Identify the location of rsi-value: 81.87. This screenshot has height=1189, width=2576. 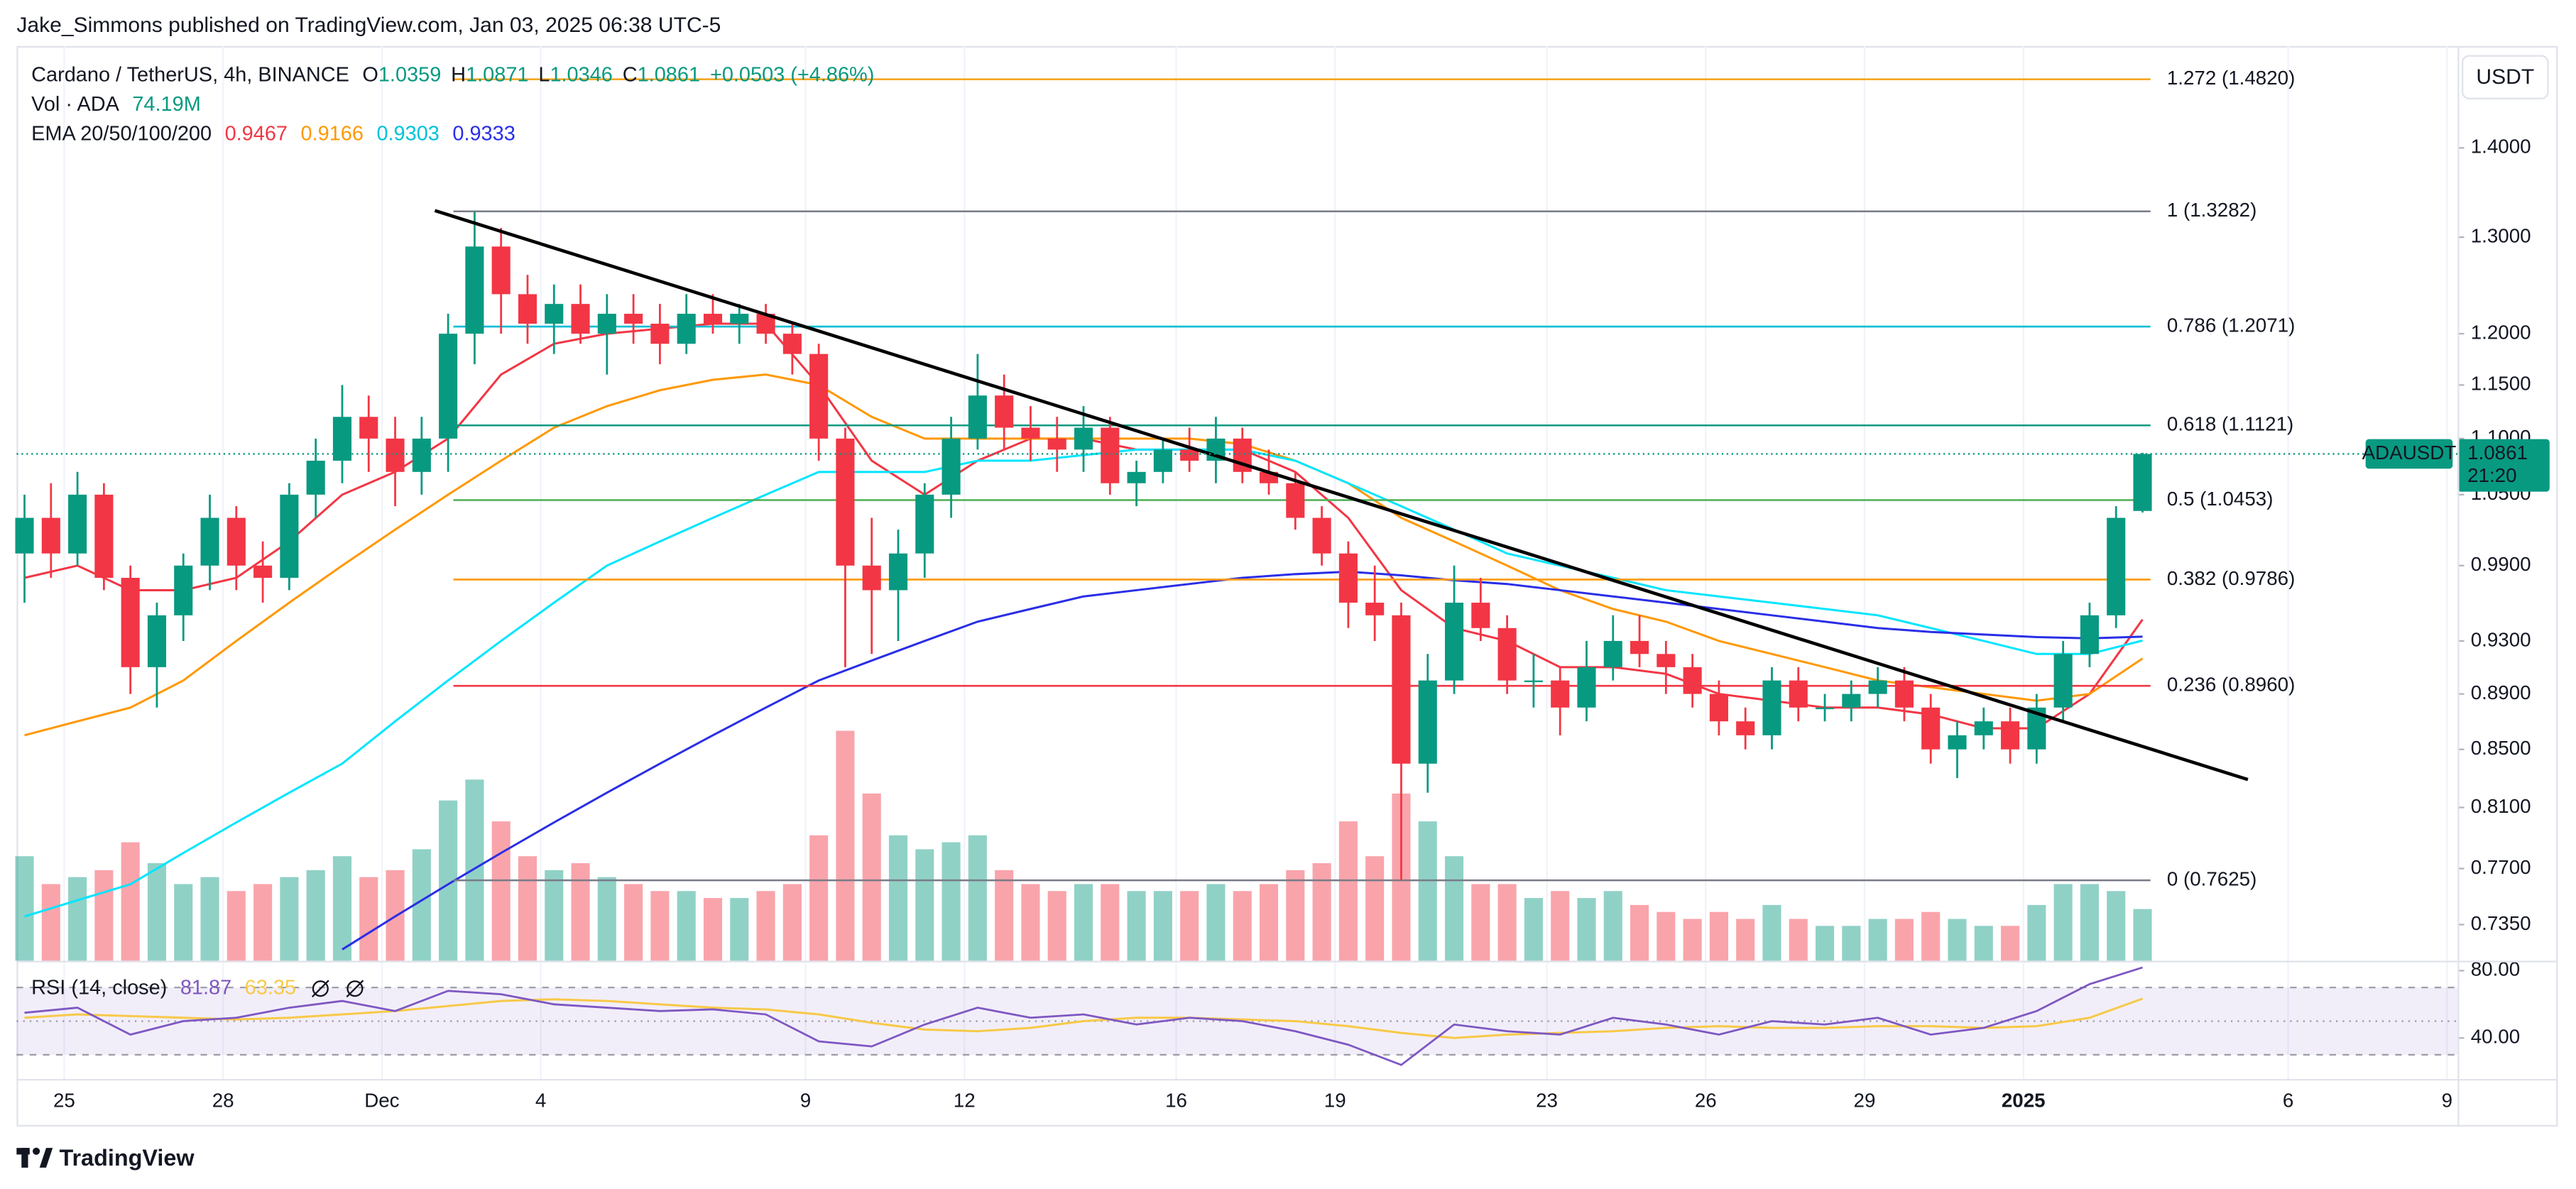
(205, 988).